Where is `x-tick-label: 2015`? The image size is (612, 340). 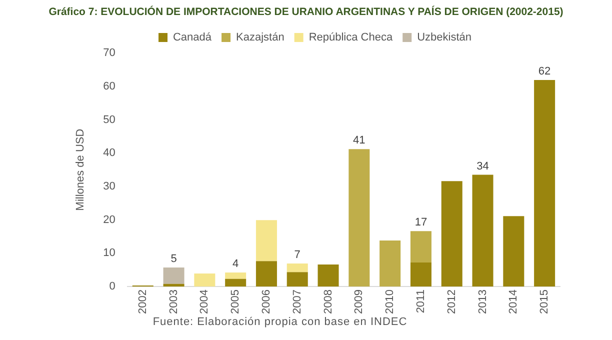
x-tick-label: 2015 is located at coordinates (544, 302).